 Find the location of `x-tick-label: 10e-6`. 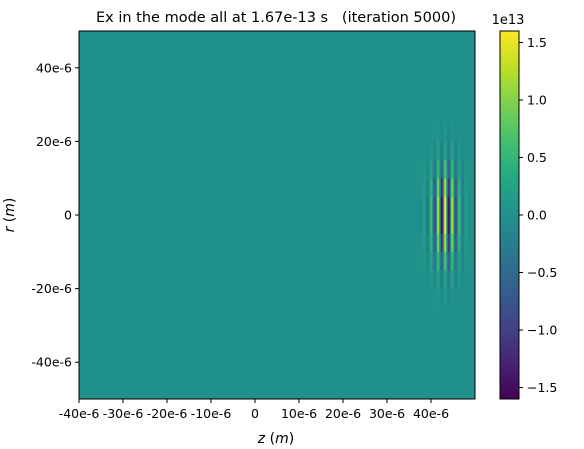

x-tick-label: 10e-6 is located at coordinates (299, 413).